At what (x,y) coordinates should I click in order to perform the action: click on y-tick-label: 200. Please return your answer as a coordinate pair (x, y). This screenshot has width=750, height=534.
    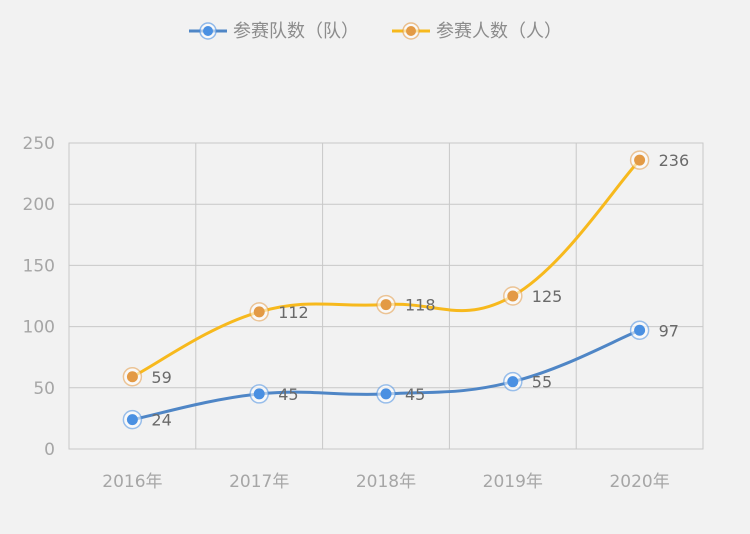
    Looking at the image, I should click on (39, 205).